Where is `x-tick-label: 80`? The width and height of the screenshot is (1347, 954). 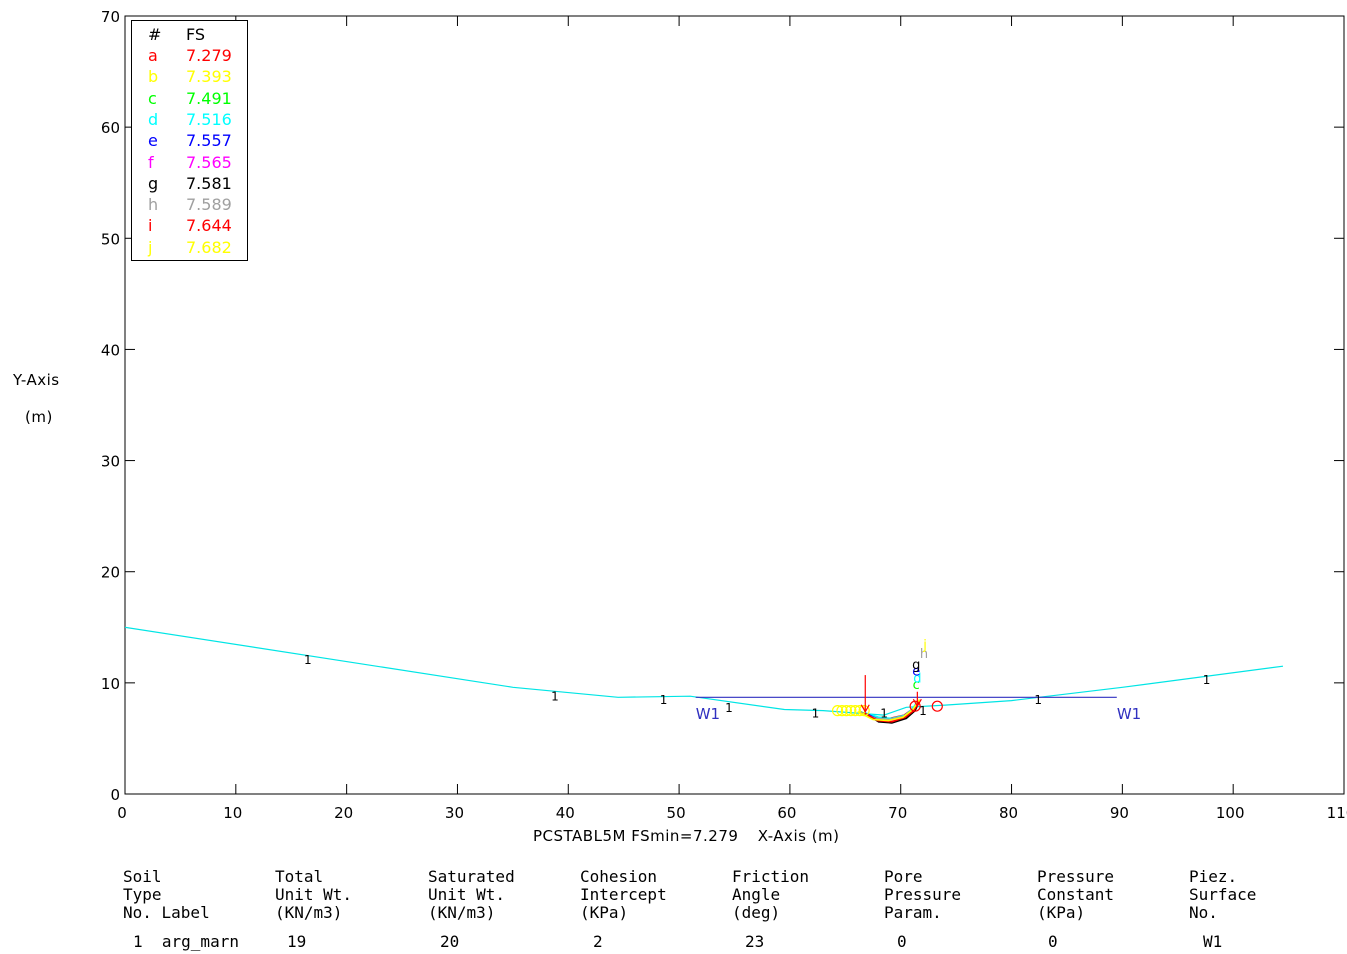 x-tick-label: 80 is located at coordinates (1008, 813).